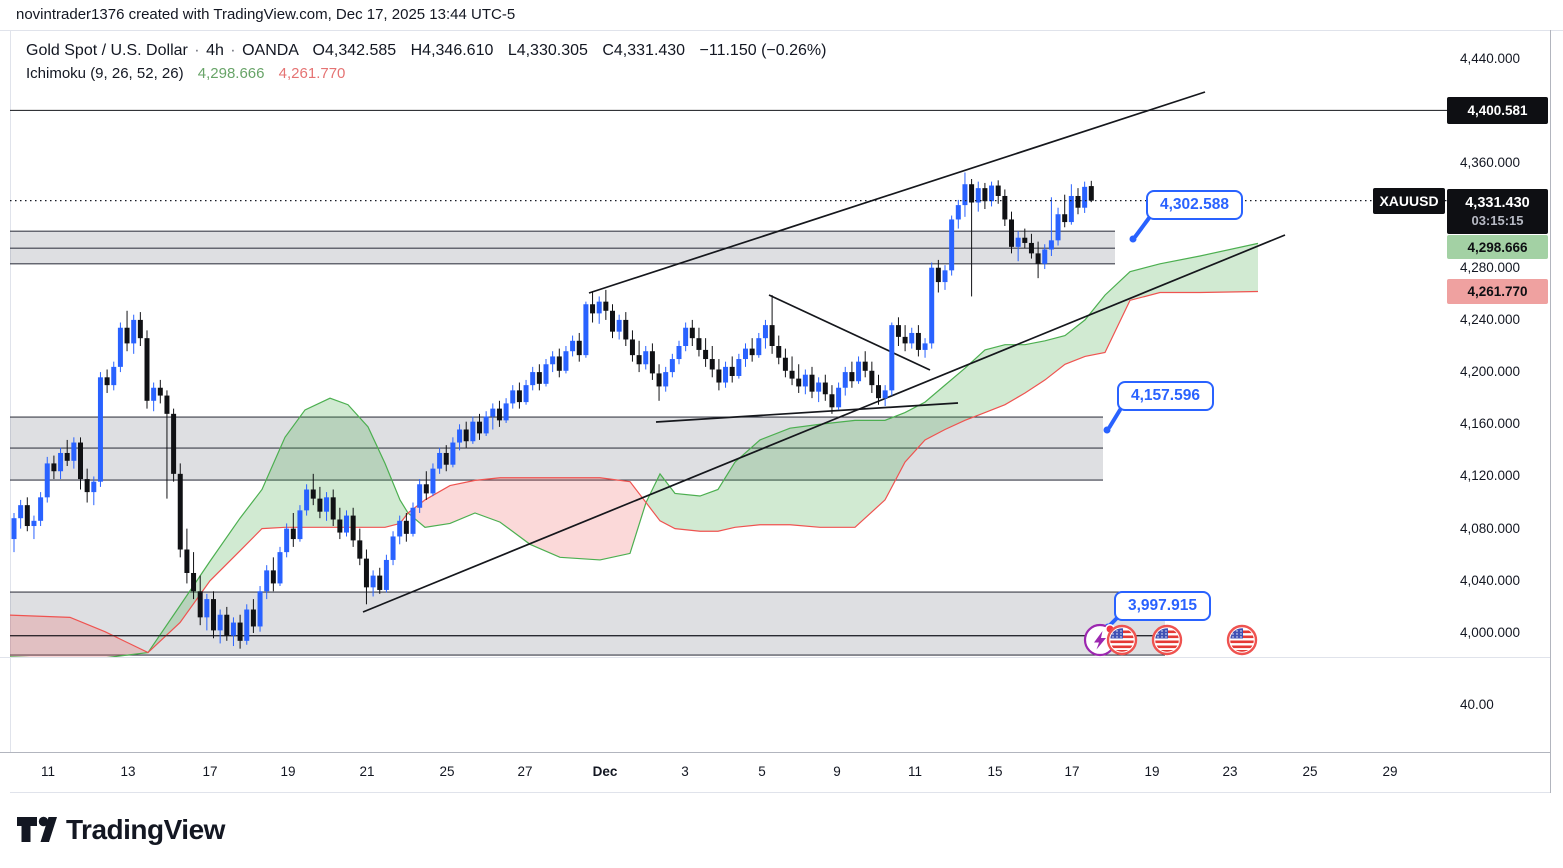 Image resolution: width=1563 pixels, height=868 pixels. What do you see at coordinates (1165, 396) in the screenshot?
I see `price-callout-4157: 4,157.596` at bounding box center [1165, 396].